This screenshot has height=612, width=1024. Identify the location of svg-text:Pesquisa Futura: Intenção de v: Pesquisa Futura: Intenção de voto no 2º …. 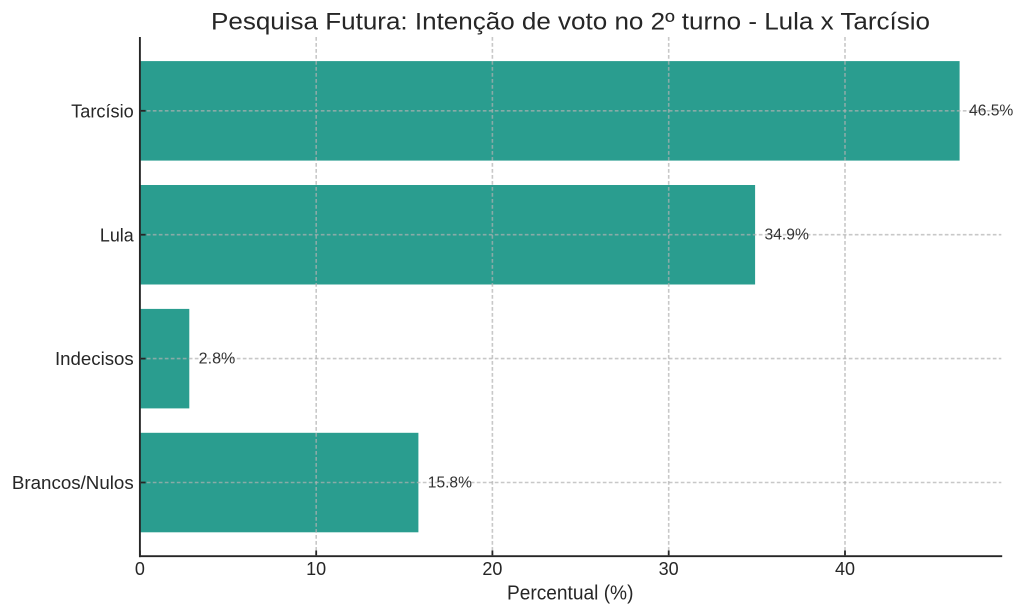
(570, 22).